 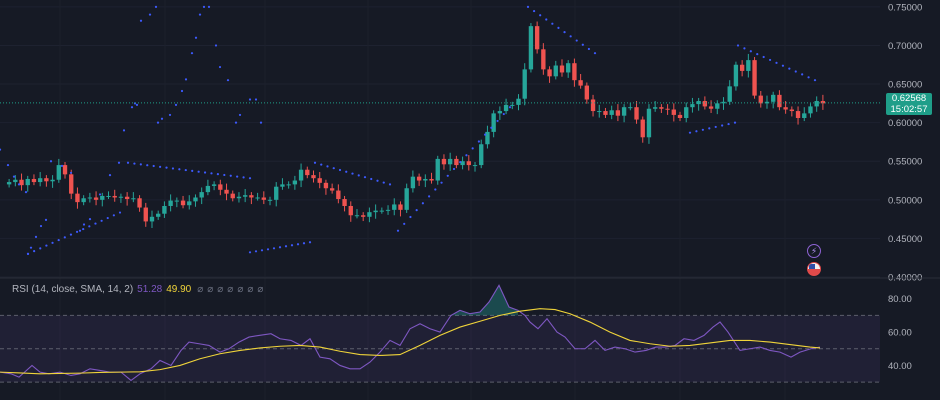 I want to click on indicator-options-icons: ⌀⌀⌀⌀⌀⌀⌀, so click(x=232, y=289).